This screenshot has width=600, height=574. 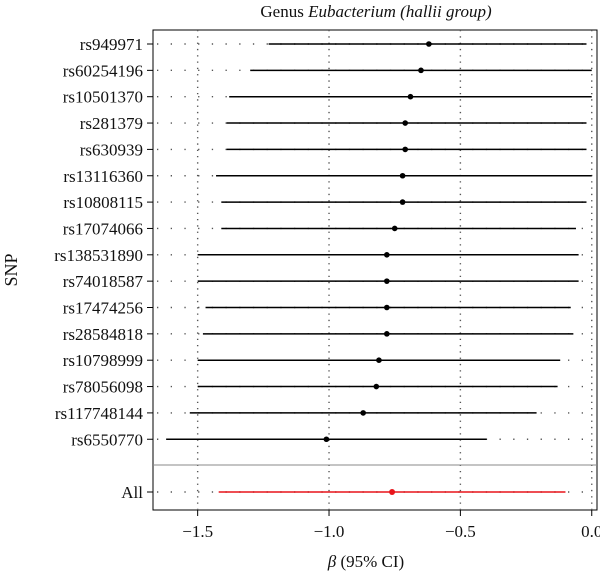 I want to click on y-tick-label: rs949971, so click(x=111, y=44).